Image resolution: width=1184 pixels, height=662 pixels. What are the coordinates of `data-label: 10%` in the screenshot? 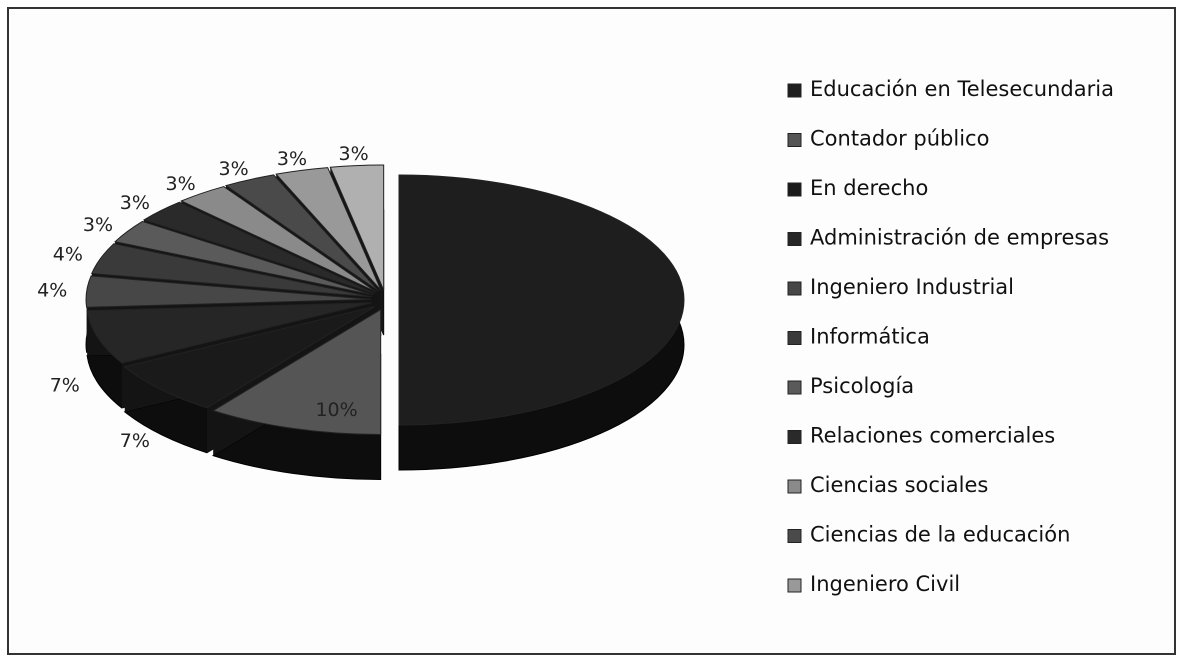 It's located at (336, 410).